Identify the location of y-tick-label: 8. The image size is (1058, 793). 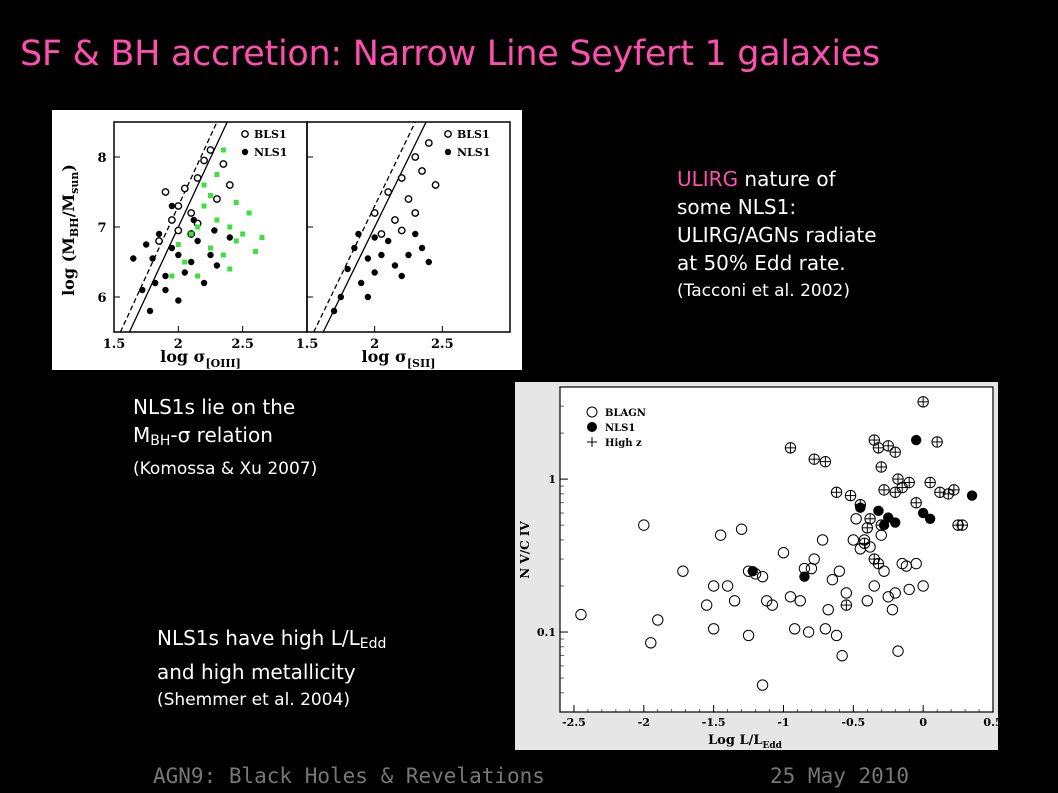
(101, 158).